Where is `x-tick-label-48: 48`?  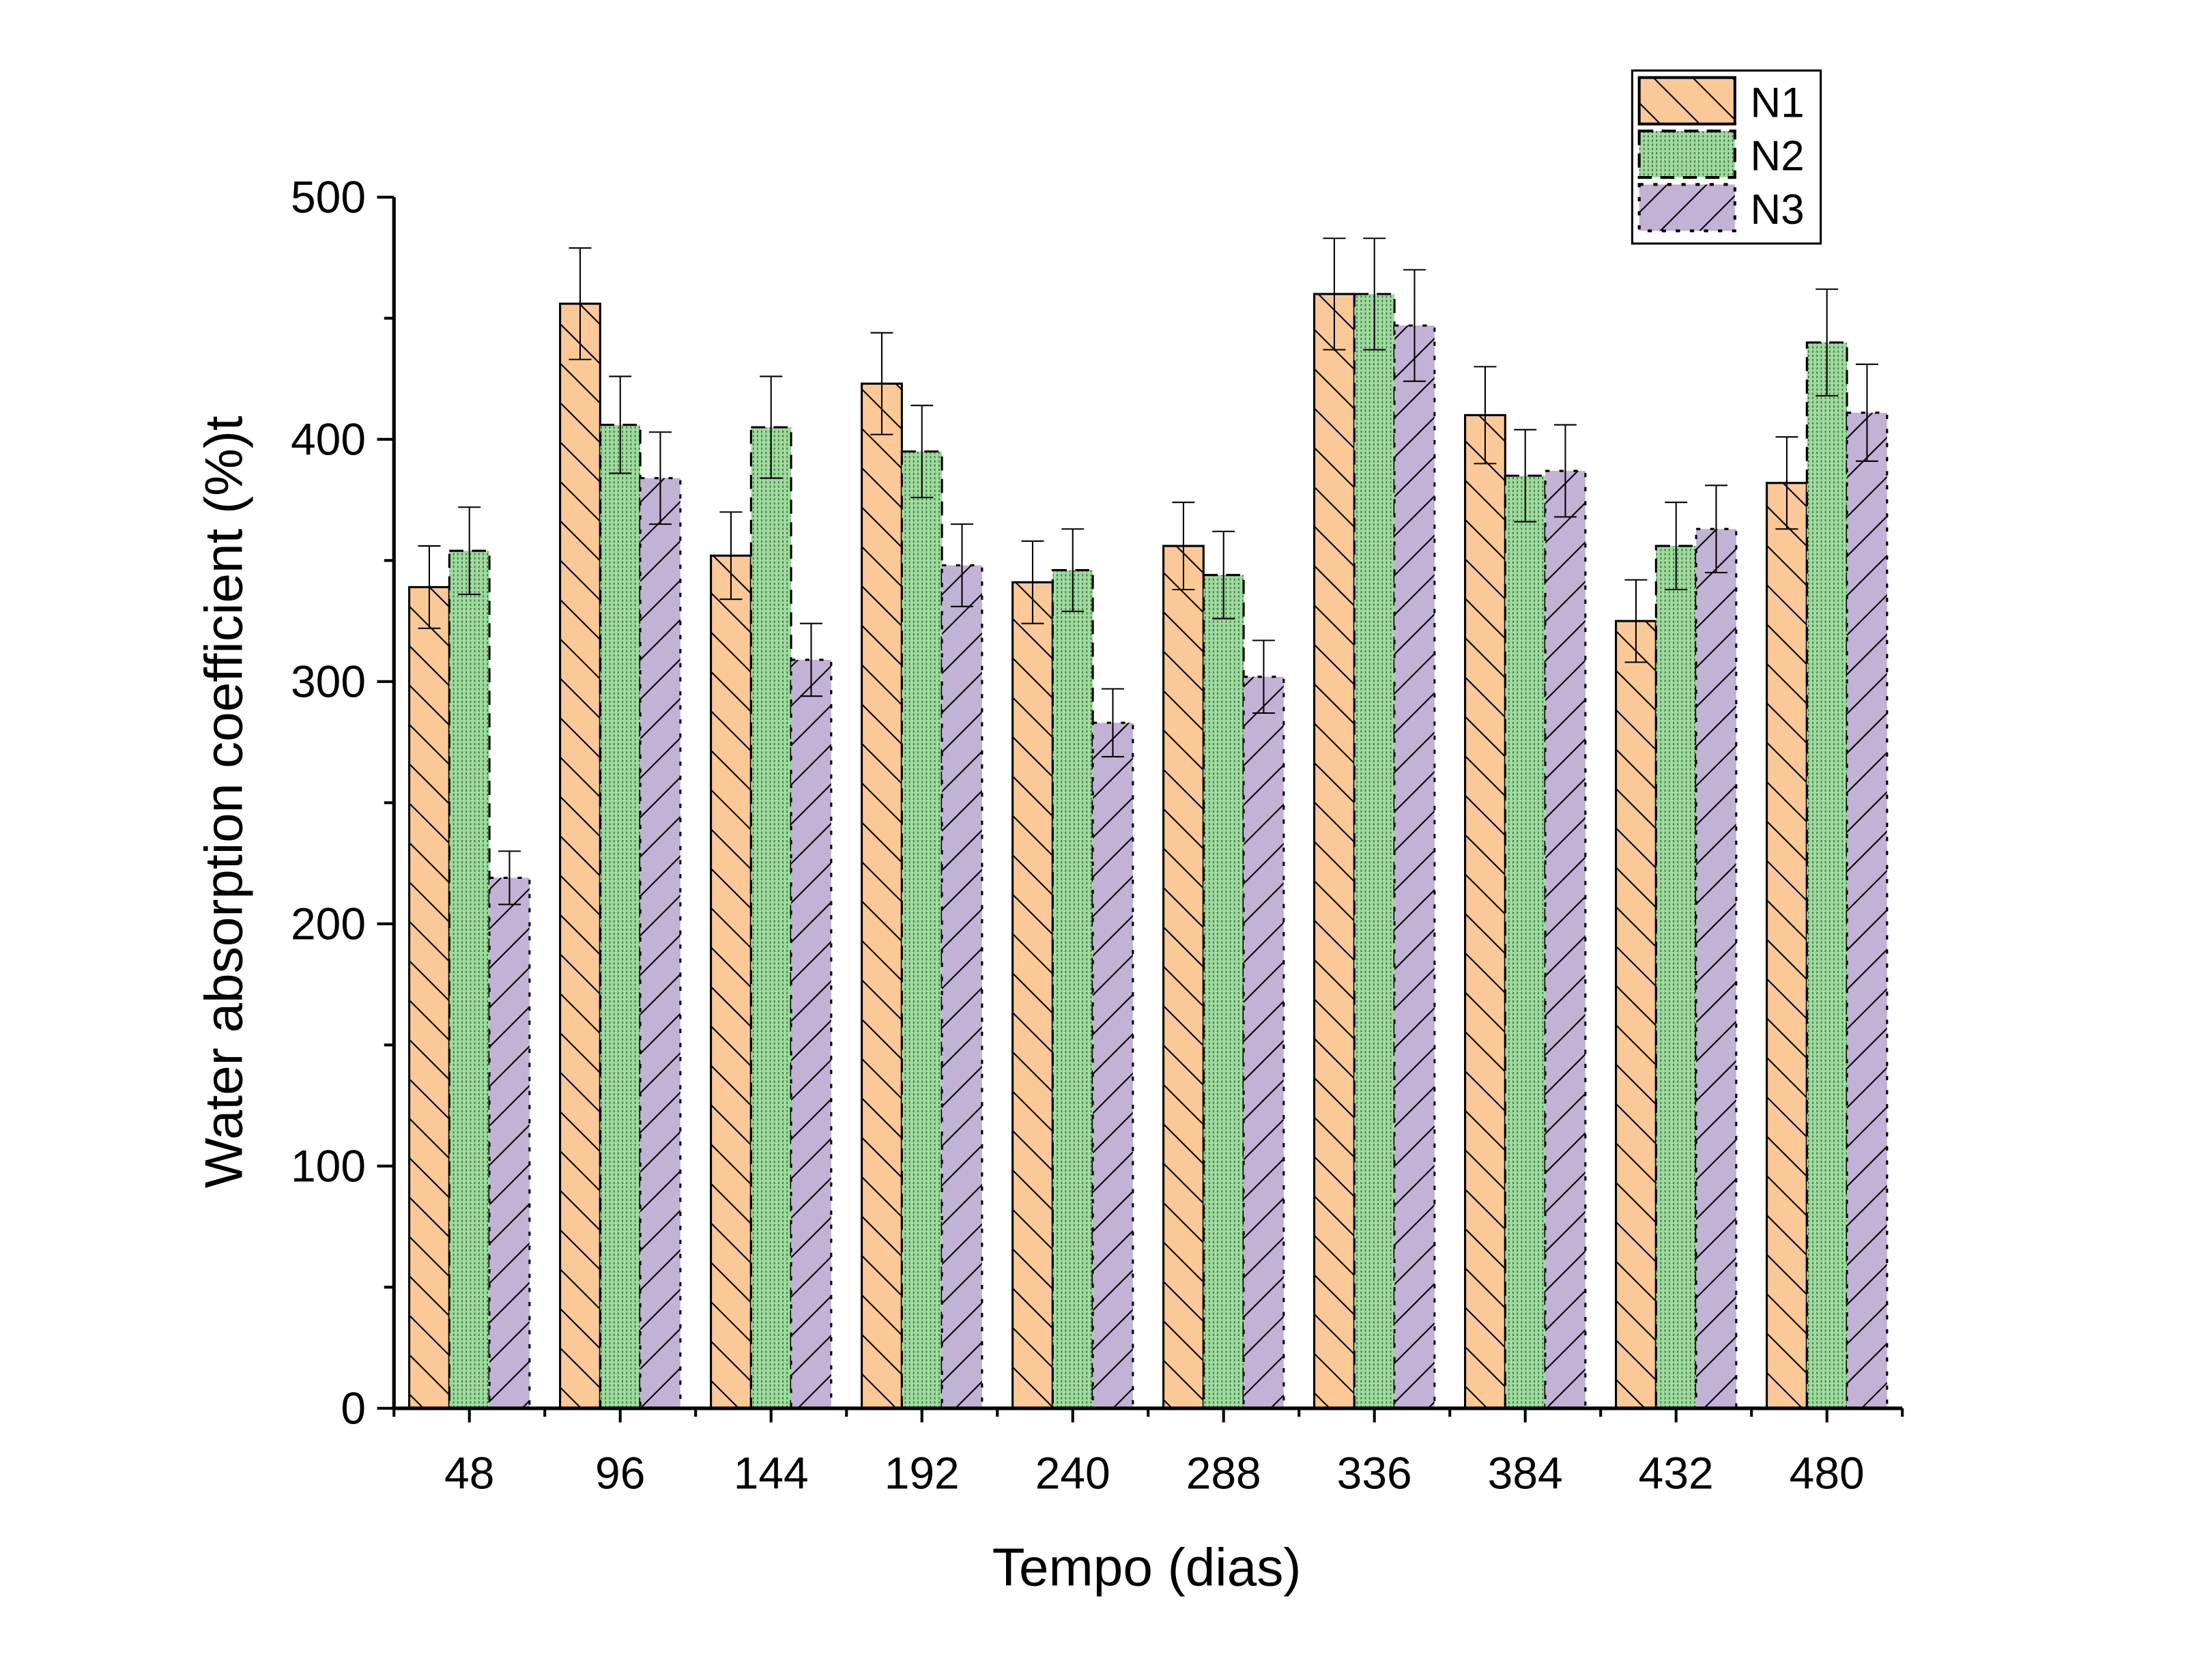
x-tick-label-48: 48 is located at coordinates (469, 1472).